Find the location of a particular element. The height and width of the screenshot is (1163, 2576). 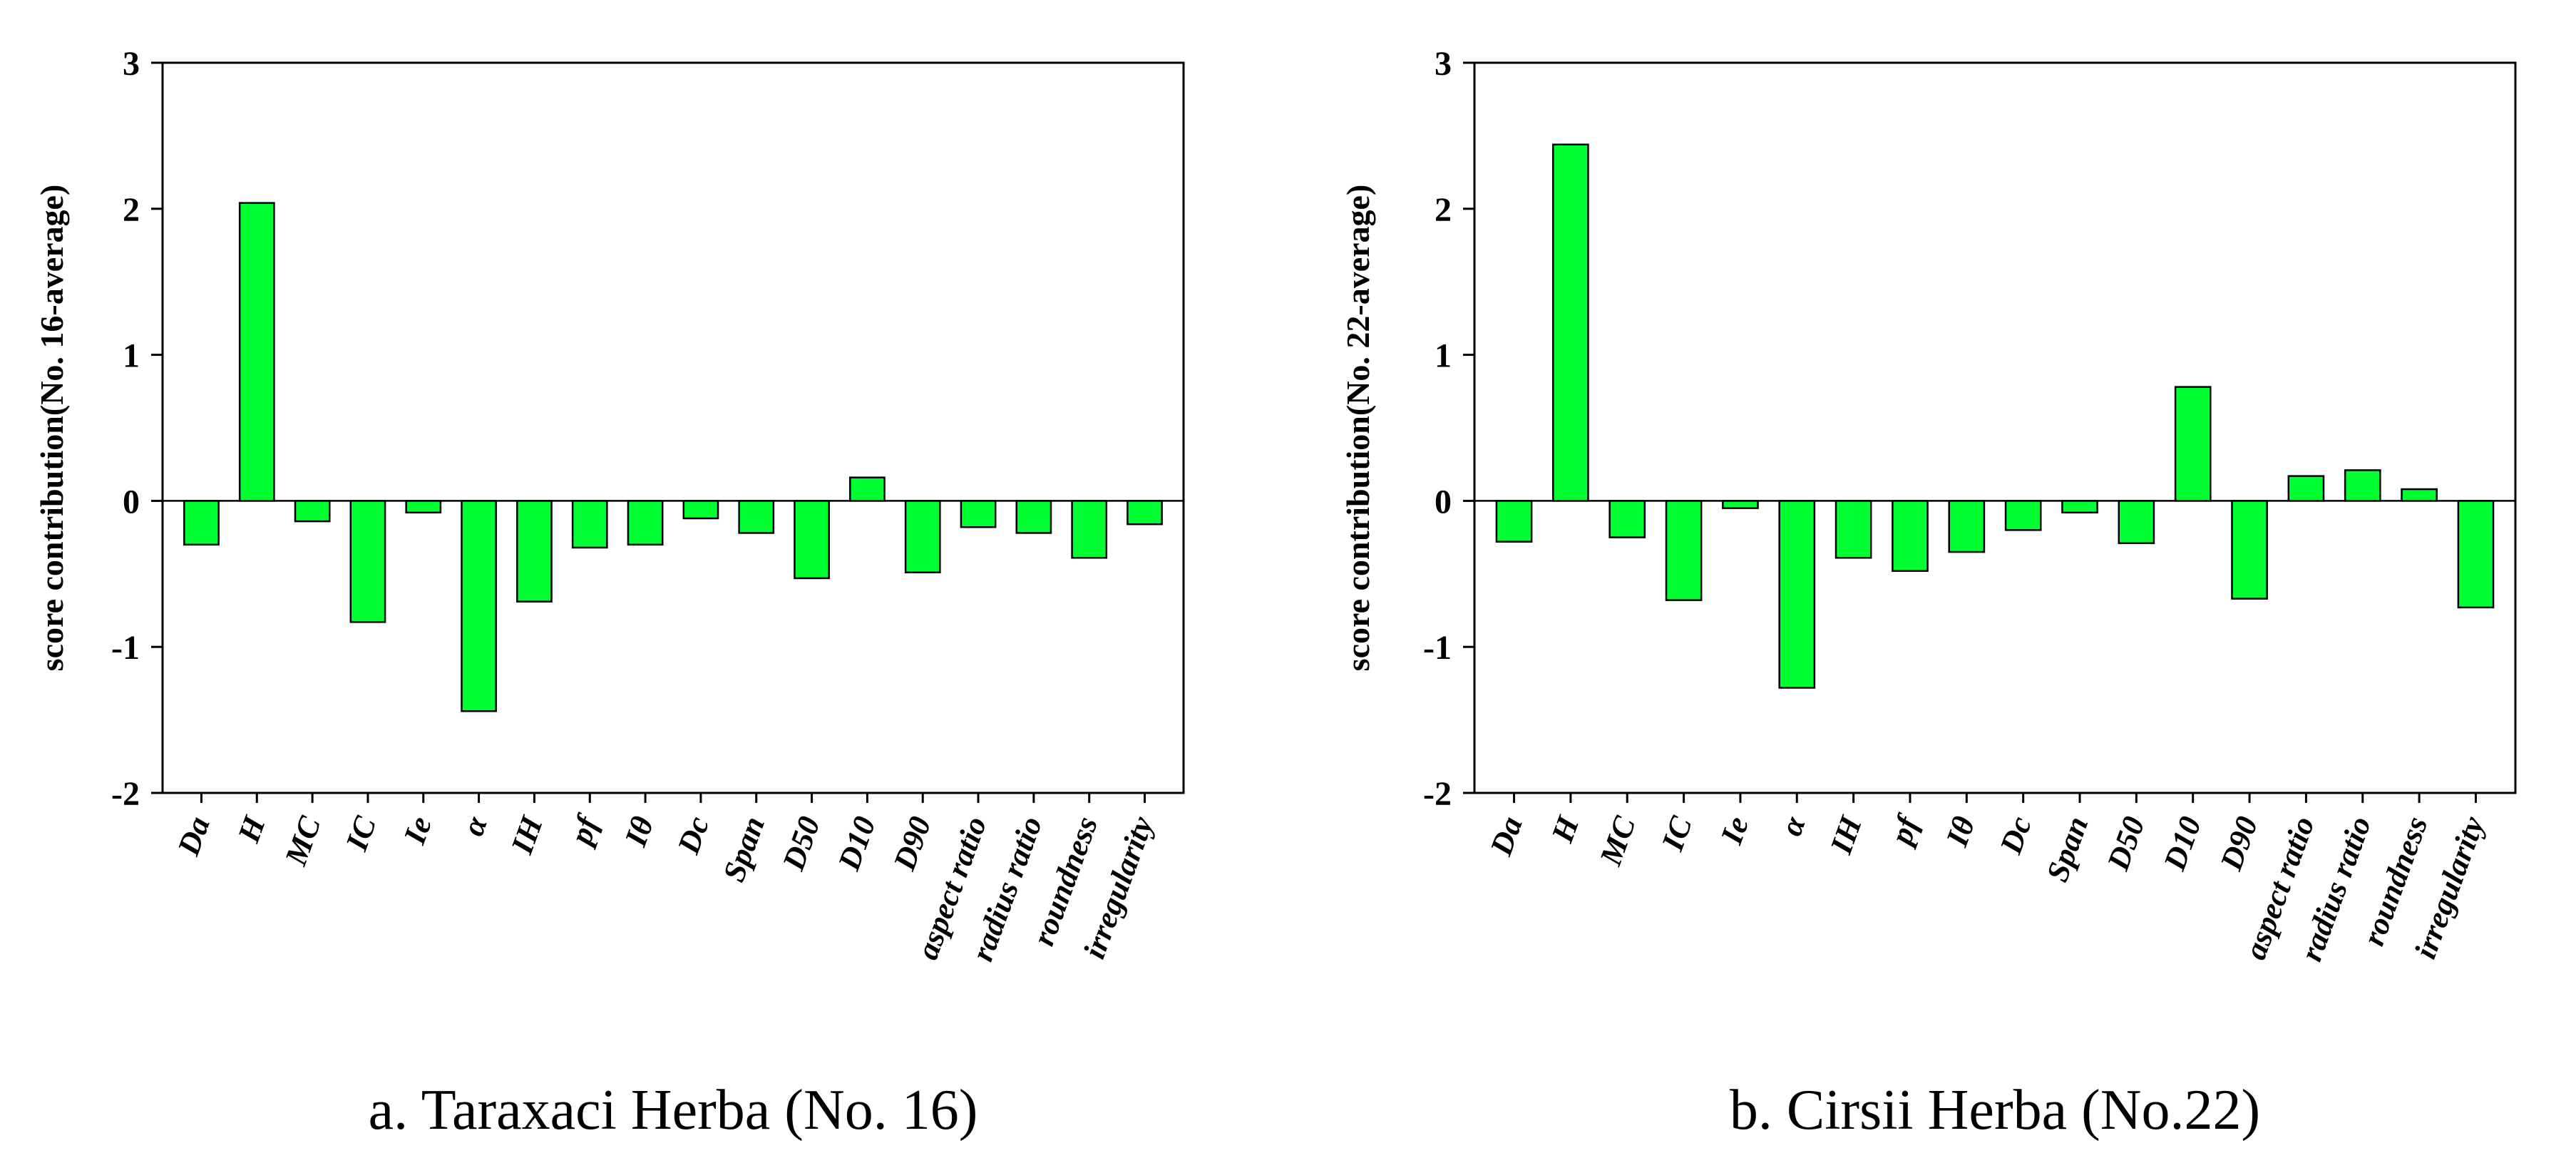

y-axis-label: score contribution(No. 16-average) is located at coordinates (52, 428).